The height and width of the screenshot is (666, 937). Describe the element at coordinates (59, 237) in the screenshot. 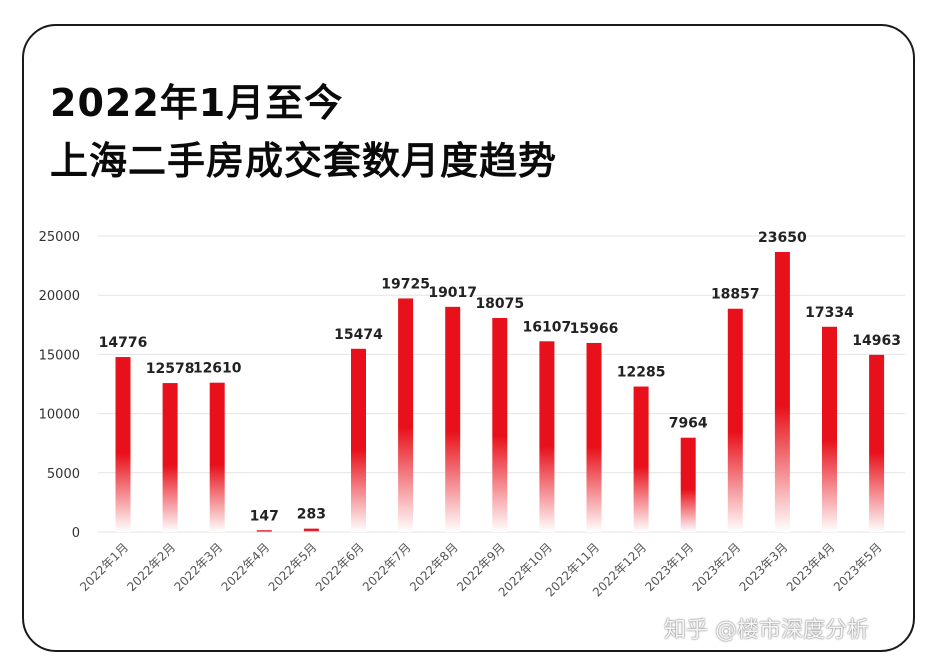

I see `y-tick-label: 25000` at that location.